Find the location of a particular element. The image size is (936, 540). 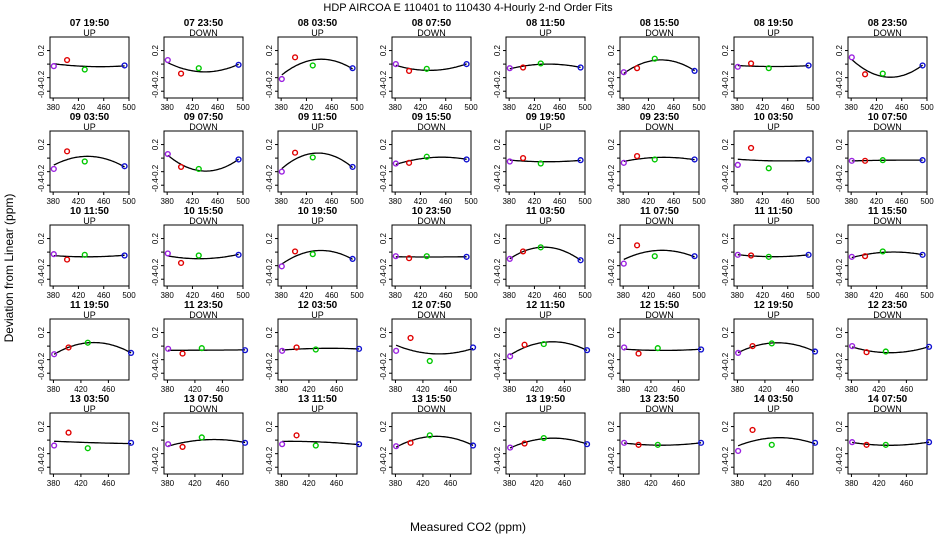

panel-title: 08 07:50 is located at coordinates (432, 23).